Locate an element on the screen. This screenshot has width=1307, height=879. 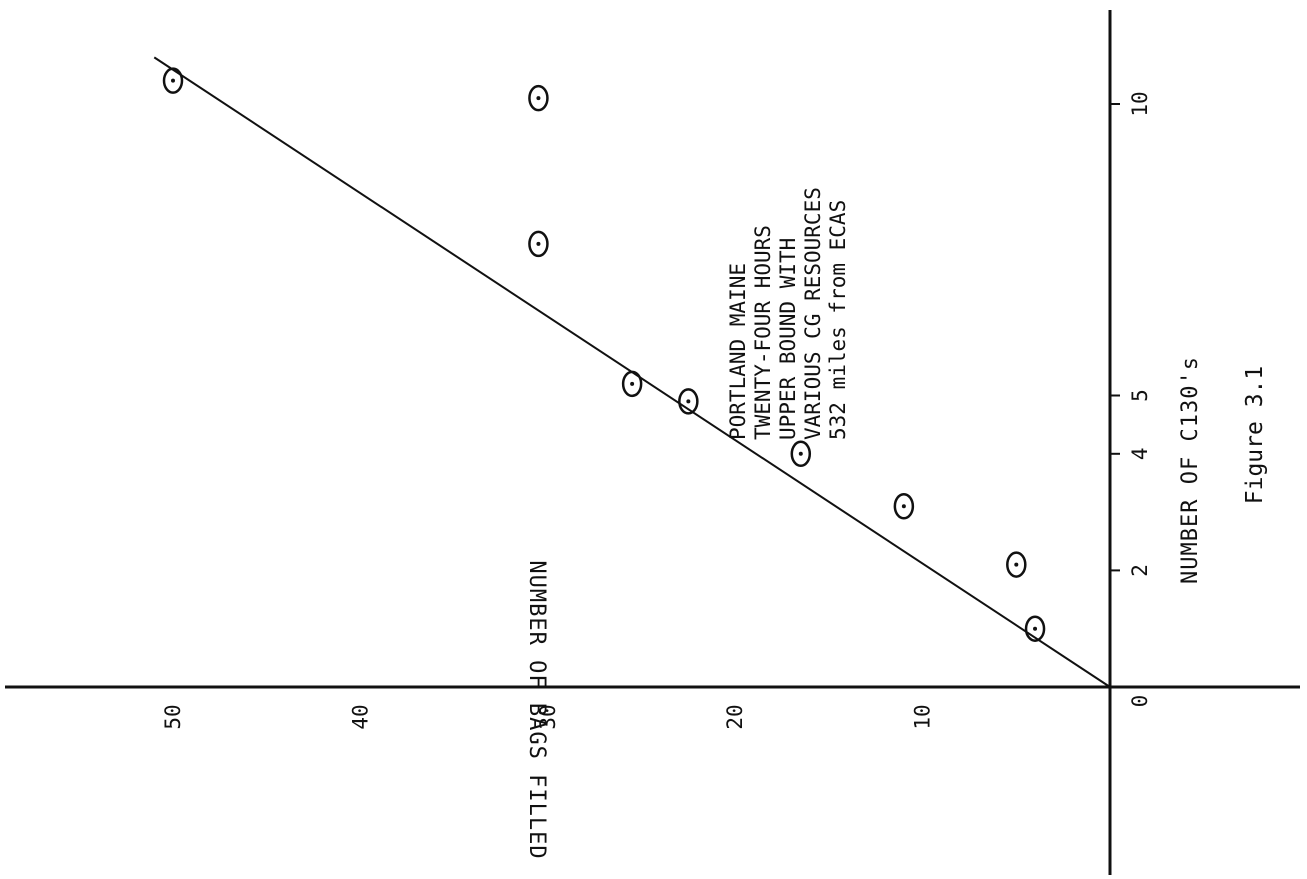
y-tick-label: 40 is located at coordinates (360, 716).